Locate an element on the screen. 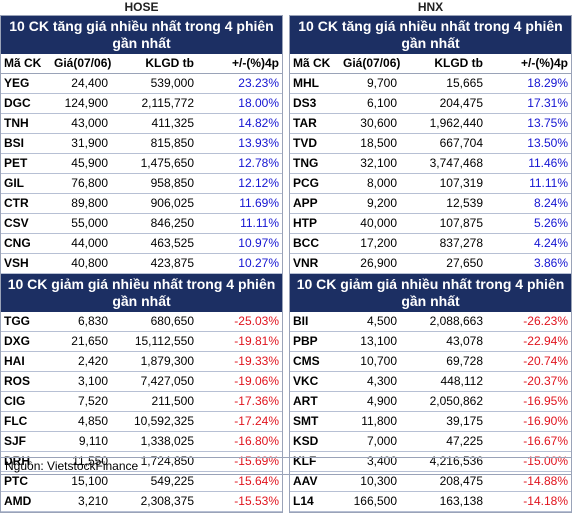  table-row: TVD 18,500 667,704 13.50% is located at coordinates (430, 143).